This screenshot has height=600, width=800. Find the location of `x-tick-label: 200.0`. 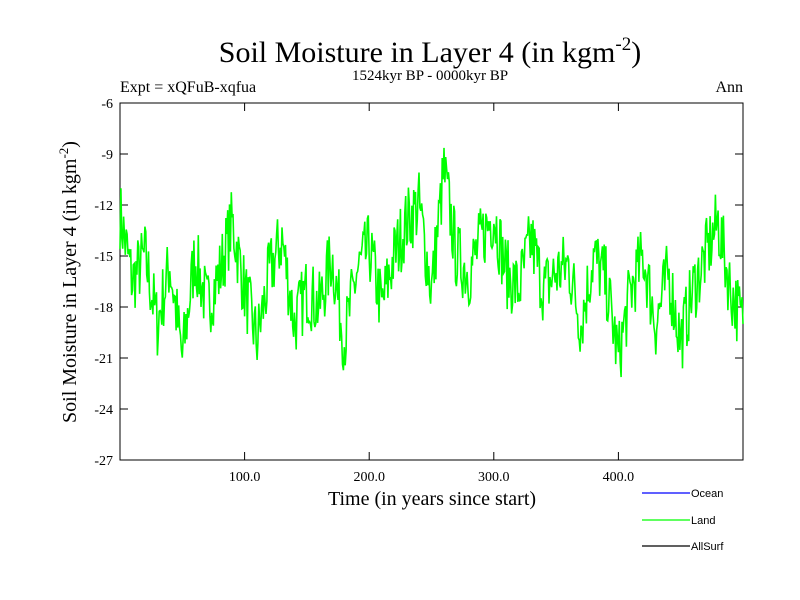

x-tick-label: 200.0 is located at coordinates (369, 477).